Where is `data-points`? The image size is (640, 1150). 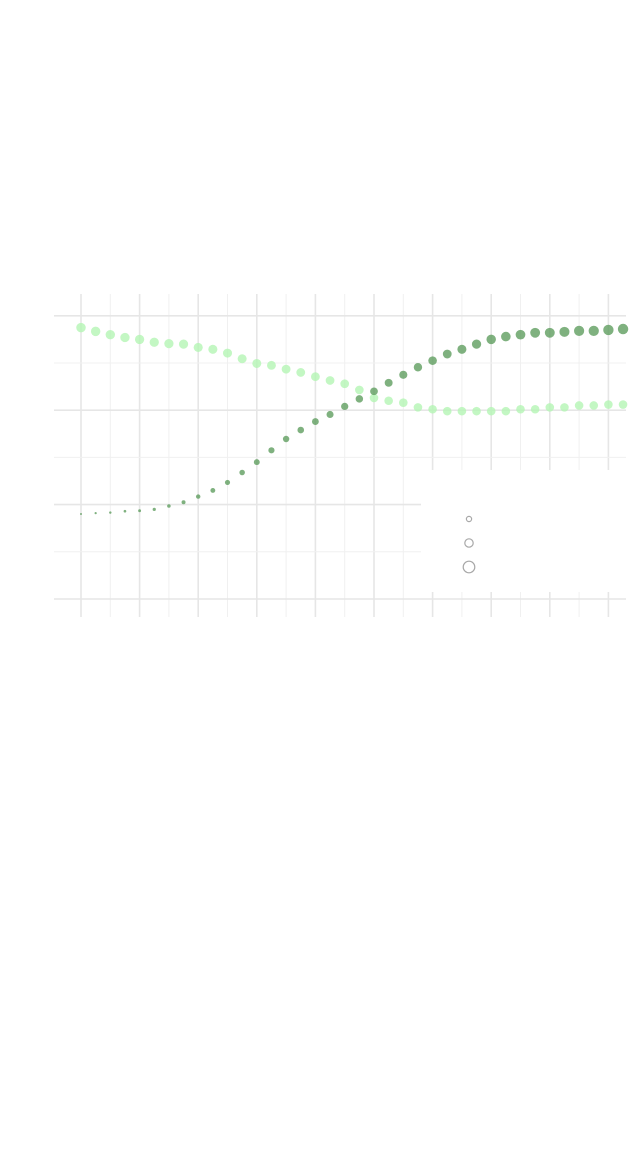
data-points is located at coordinates (352, 419).